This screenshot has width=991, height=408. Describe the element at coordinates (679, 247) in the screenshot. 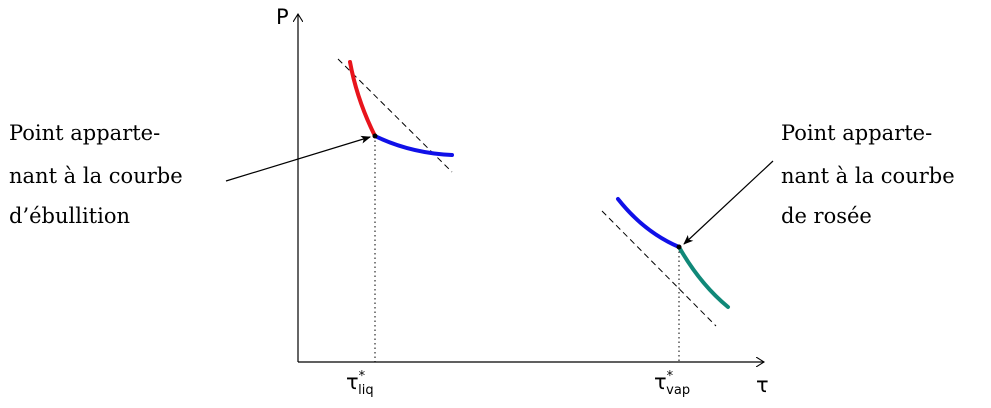

I see `dew-point-marker` at that location.